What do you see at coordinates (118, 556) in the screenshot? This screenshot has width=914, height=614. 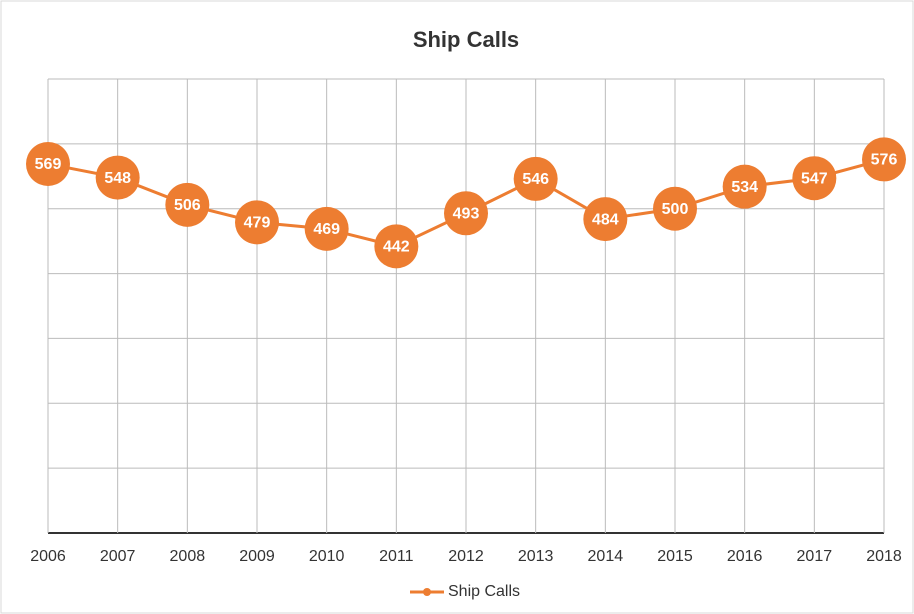 I see `x-tick-label: 2007` at bounding box center [118, 556].